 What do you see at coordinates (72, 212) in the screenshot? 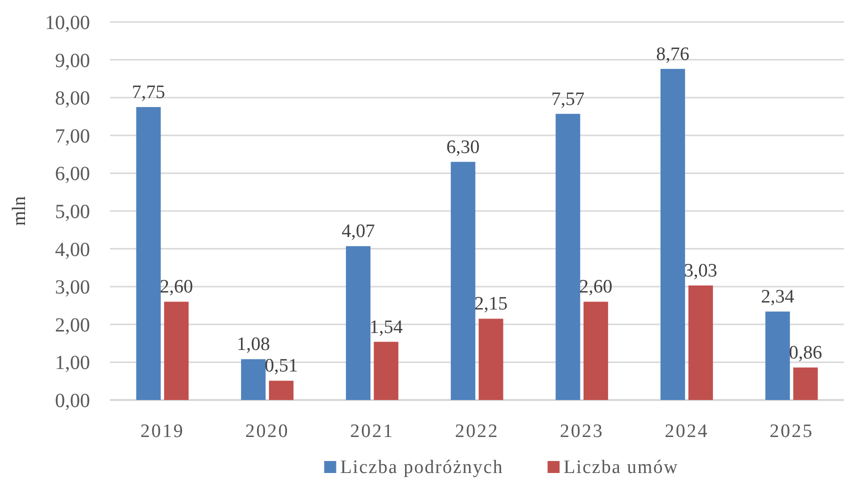
I see `y-tick-label: 5,00` at bounding box center [72, 212].